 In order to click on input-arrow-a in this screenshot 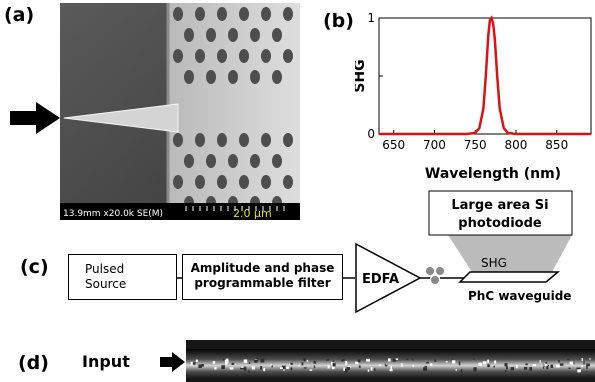, I will do `click(35, 118)`.